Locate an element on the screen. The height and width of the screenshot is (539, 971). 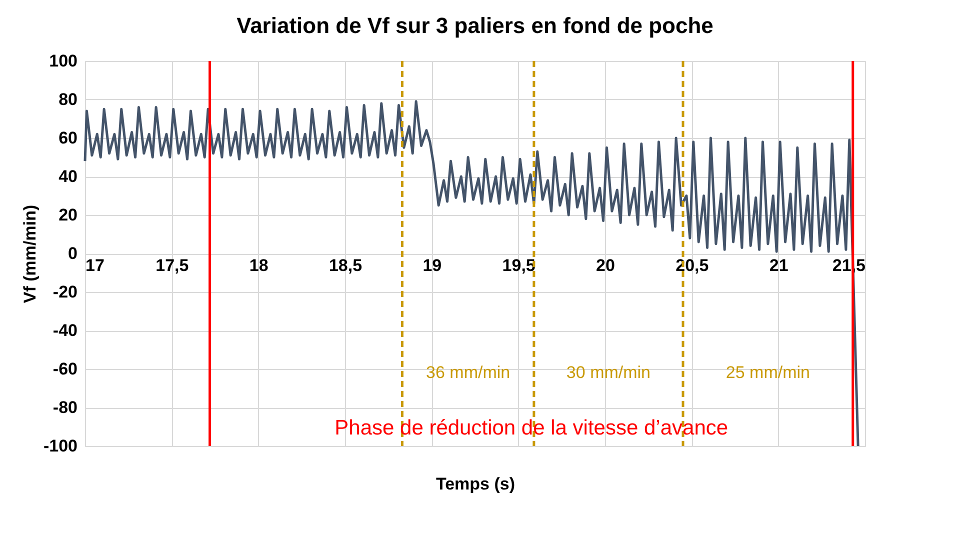
y-tick-label: 40 is located at coordinates (68, 176).